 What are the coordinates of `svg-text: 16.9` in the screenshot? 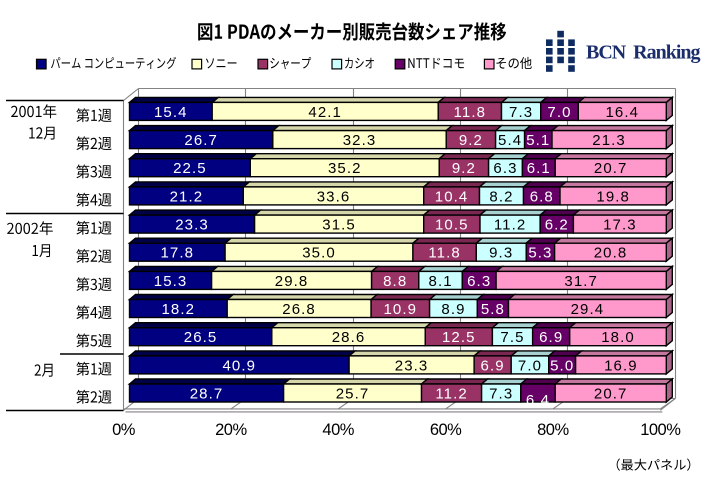 It's located at (621, 365).